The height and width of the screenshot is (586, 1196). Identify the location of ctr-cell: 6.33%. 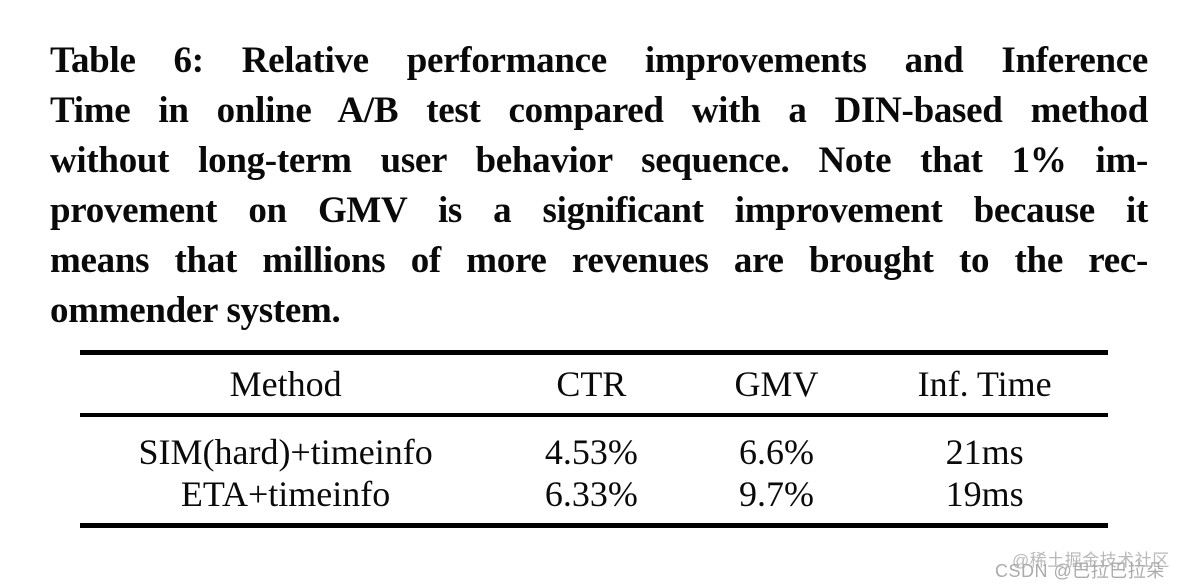
(591, 493).